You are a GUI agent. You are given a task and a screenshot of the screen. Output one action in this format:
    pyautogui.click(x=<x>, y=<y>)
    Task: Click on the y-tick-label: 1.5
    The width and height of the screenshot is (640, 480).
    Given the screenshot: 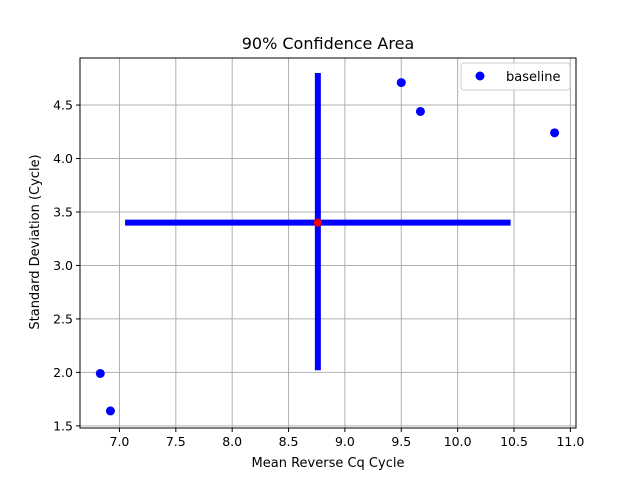 What is the action you would take?
    pyautogui.click(x=63, y=425)
    